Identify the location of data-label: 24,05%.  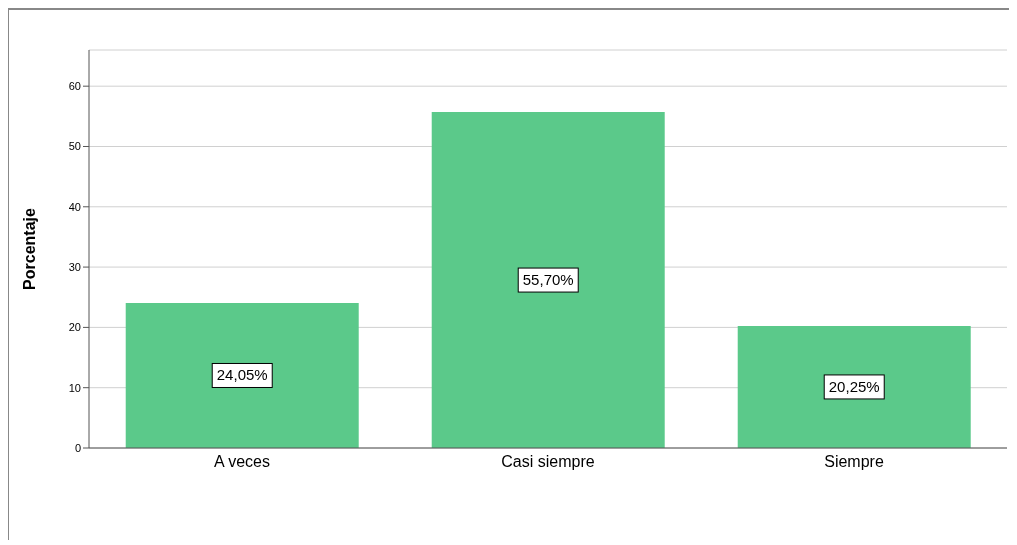
(242, 375).